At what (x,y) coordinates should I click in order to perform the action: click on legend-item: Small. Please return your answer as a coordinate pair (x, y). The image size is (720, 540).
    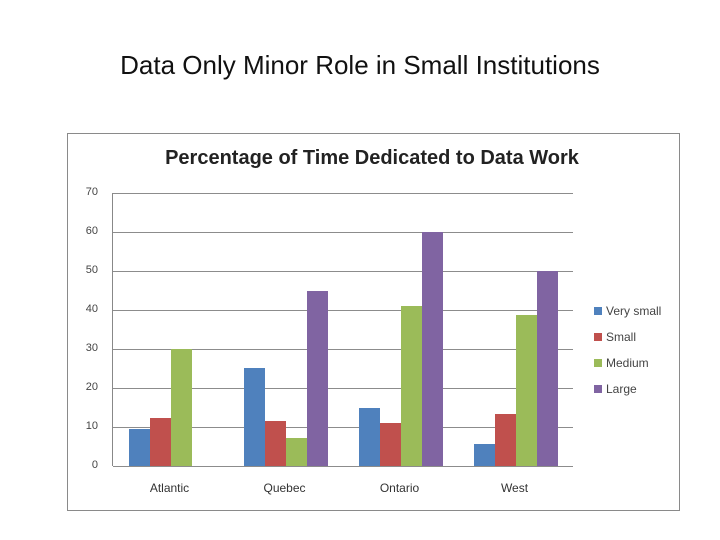
    Looking at the image, I should click on (627, 337).